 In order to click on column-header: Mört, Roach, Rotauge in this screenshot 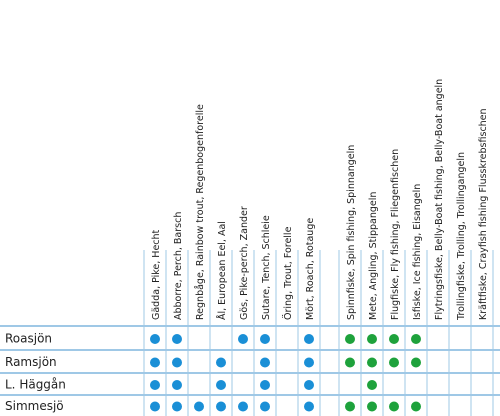, I will do `click(310, 269)`.